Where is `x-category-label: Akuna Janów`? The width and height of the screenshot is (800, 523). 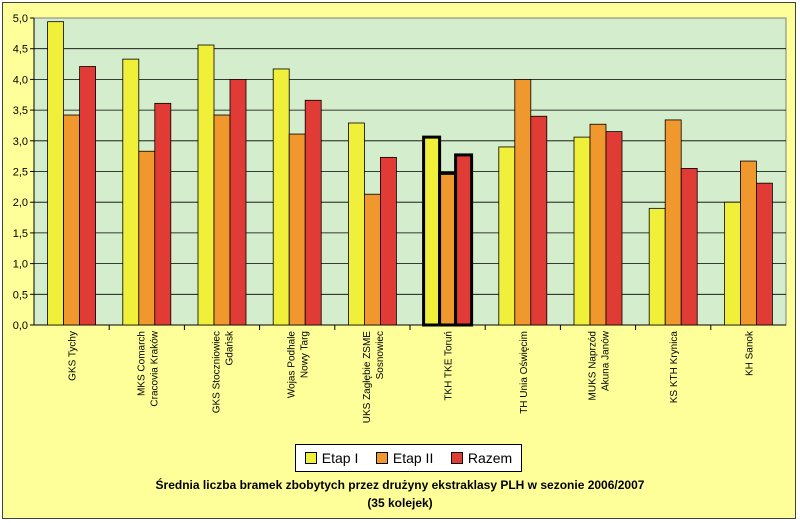 x-category-label: Akuna Janów is located at coordinates (606, 360).